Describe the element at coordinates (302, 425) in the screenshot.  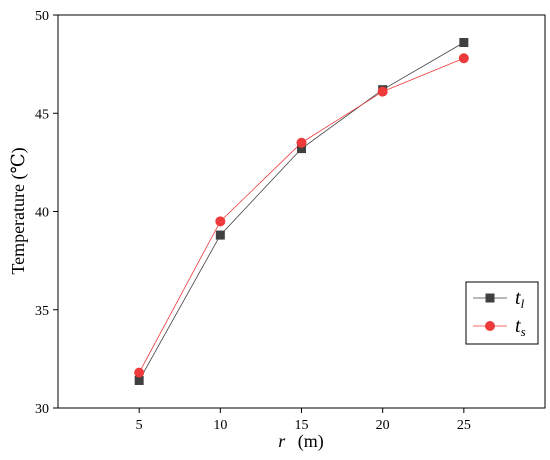
I see `x-tick-label: 15` at that location.